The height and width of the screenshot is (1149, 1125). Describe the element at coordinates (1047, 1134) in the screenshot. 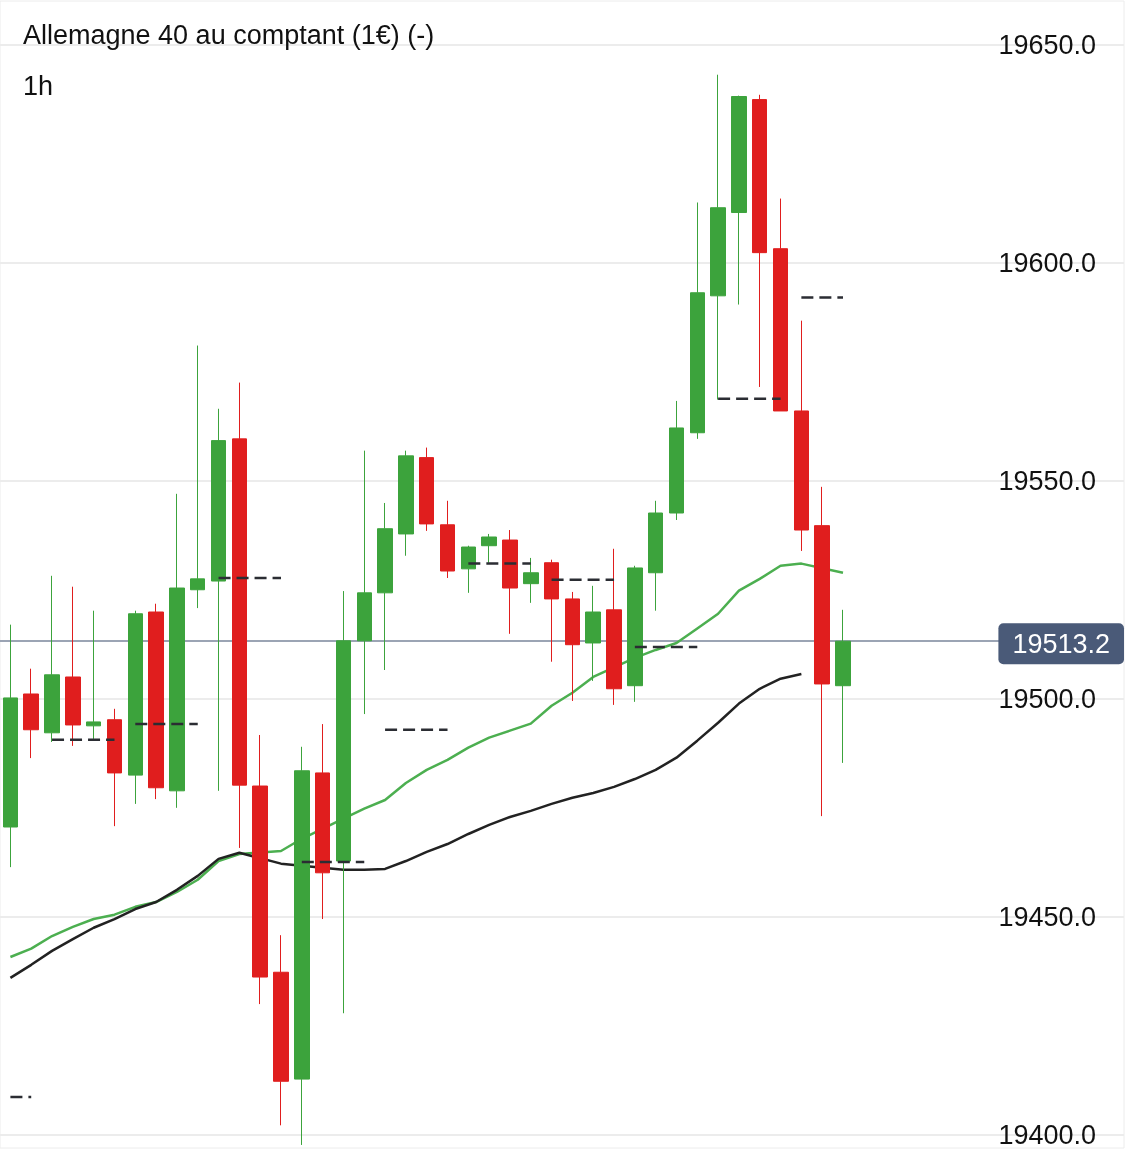

I see `y-tick-label: 19400.0` at that location.